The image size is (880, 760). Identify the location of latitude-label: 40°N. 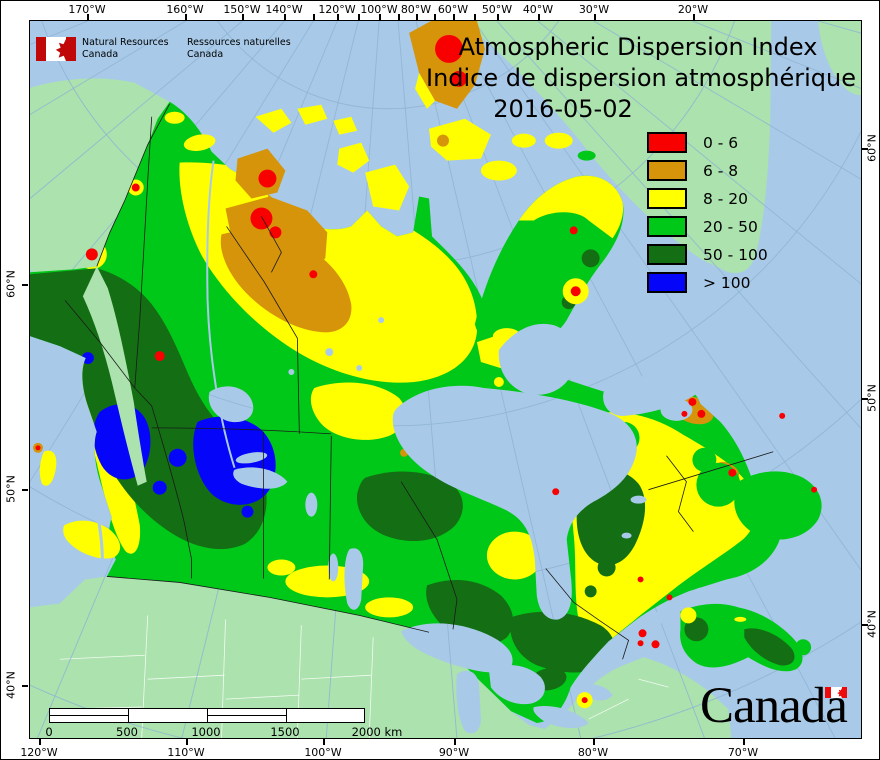
(872, 624).